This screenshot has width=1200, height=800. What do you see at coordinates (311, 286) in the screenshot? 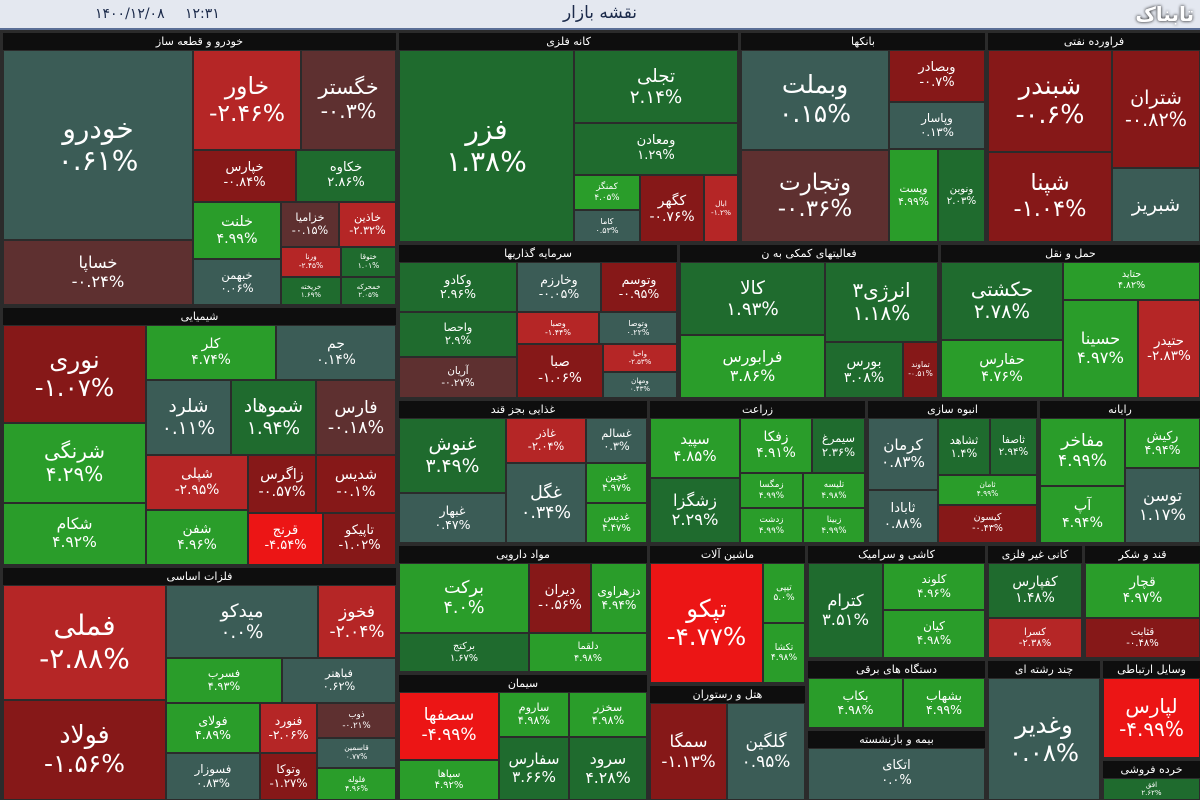
I see `tile-name: خریخته` at bounding box center [311, 286].